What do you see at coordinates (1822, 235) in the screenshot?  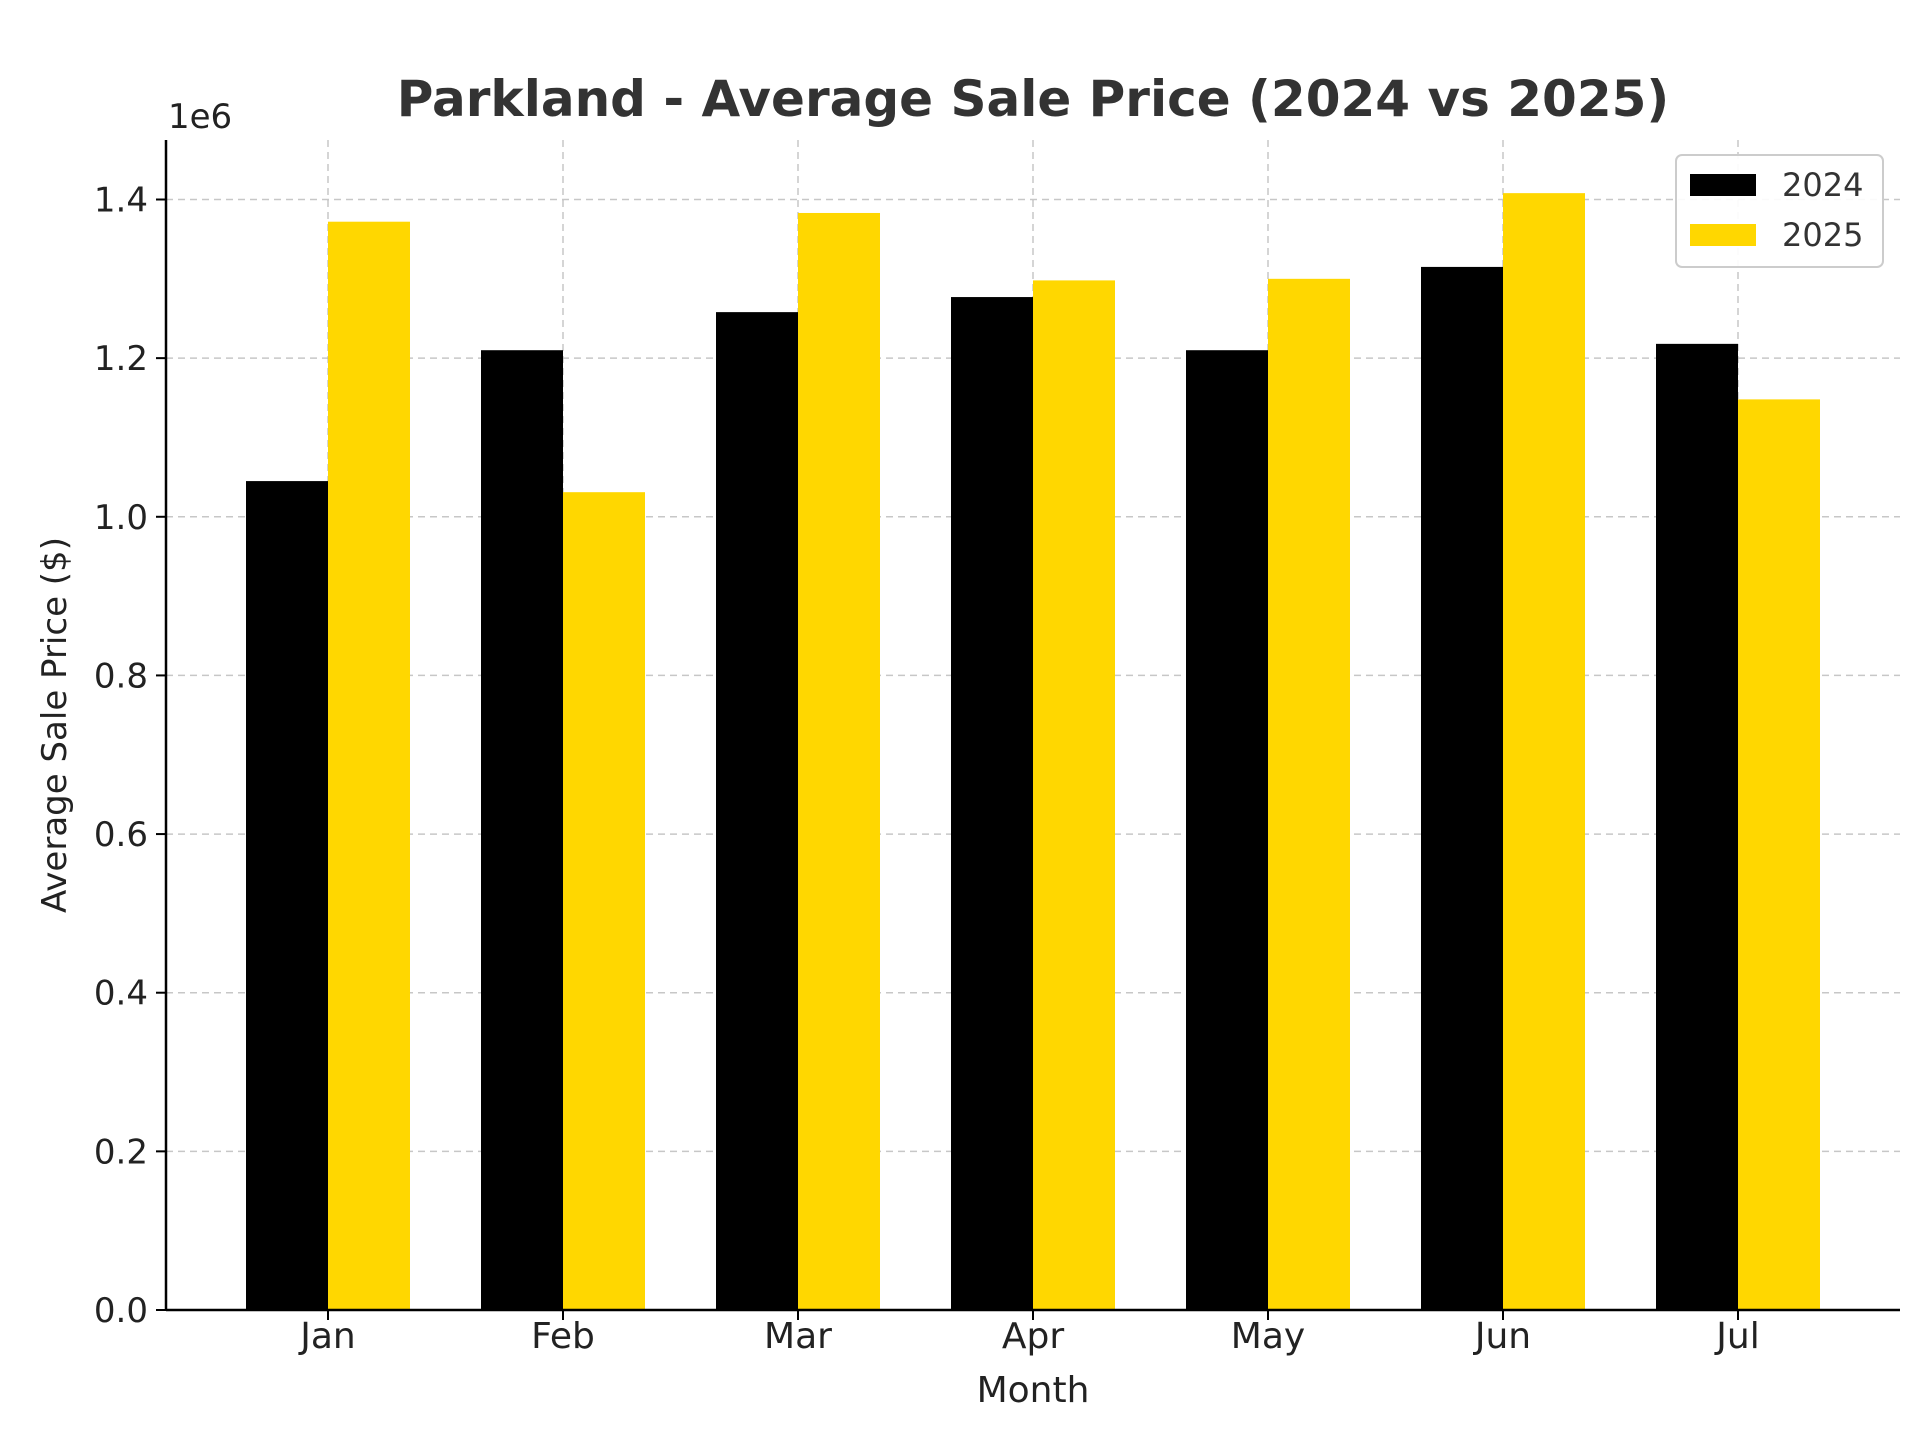 I see `legend-label-2025: 2025` at bounding box center [1822, 235].